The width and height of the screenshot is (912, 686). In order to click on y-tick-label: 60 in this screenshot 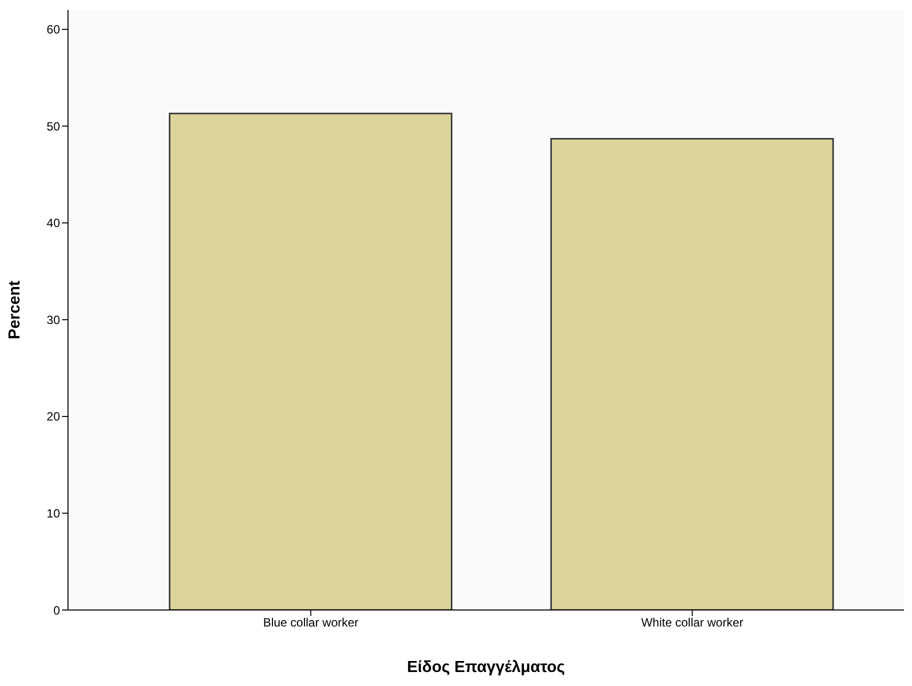, I will do `click(53, 29)`.